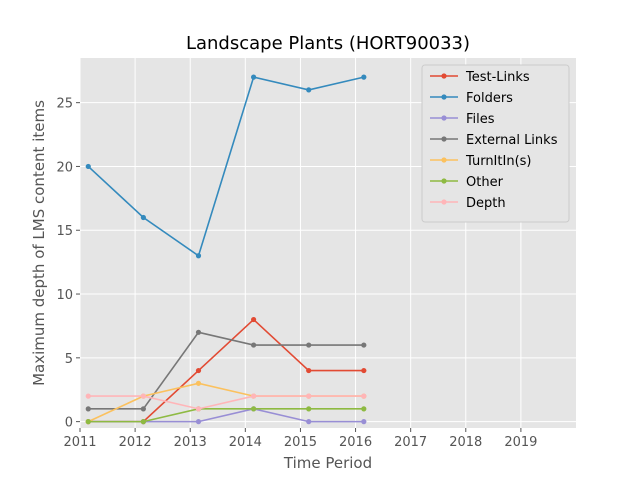 This screenshot has width=640, height=480. Describe the element at coordinates (355, 442) in the screenshot. I see `x-tick-label: 2016` at that location.